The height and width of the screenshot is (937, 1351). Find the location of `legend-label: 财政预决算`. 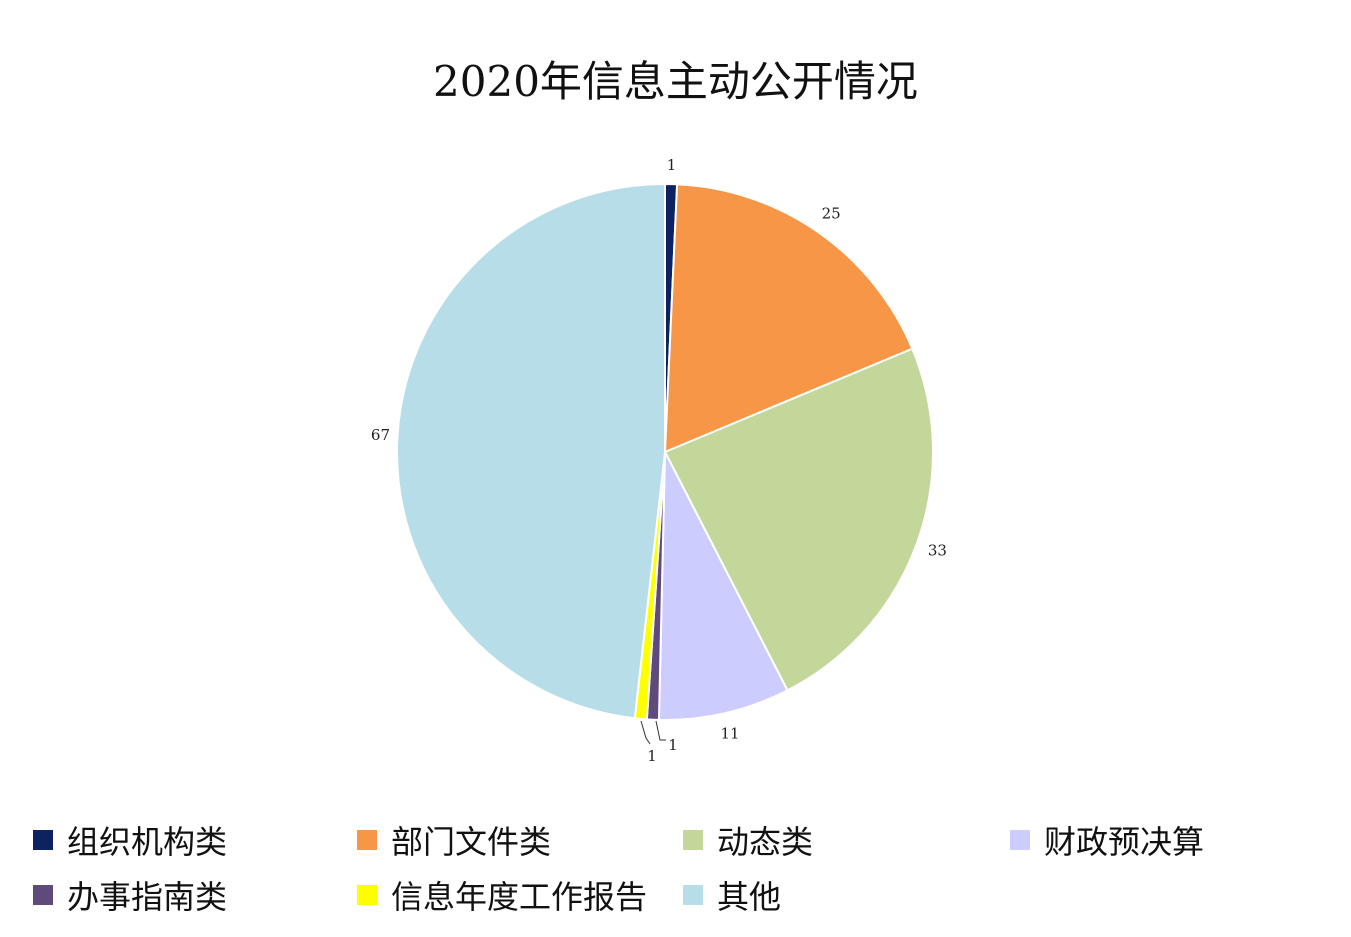

legend-label: 财政预决算 is located at coordinates (1124, 842).